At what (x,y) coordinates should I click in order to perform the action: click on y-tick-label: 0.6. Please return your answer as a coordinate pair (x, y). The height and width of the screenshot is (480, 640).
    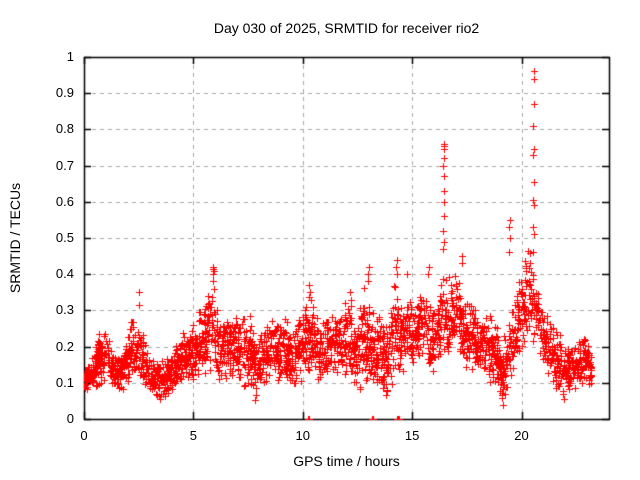
    Looking at the image, I should click on (64, 201).